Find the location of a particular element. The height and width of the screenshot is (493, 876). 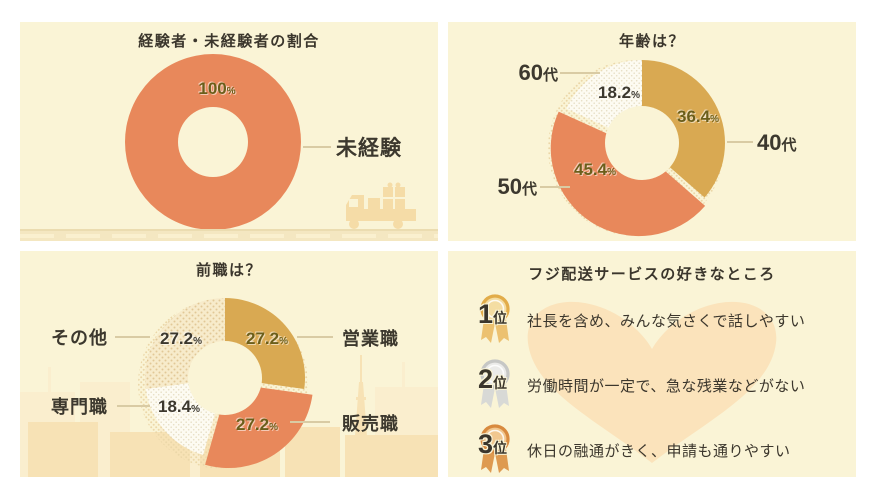

ranking-item-3: 3位 休日の融通がきく、申請も通りやすい is located at coordinates (663, 450).